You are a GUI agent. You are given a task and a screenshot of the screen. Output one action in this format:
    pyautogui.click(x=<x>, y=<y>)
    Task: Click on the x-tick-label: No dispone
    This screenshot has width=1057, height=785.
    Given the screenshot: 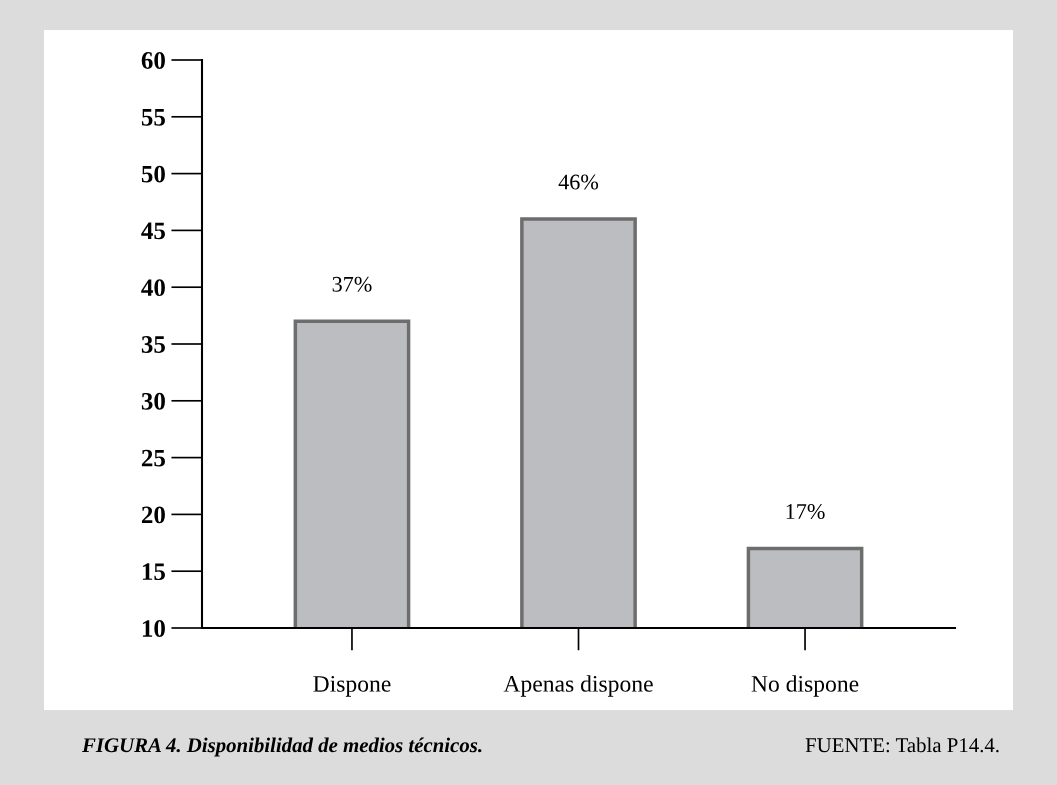 What is the action you would take?
    pyautogui.click(x=805, y=686)
    